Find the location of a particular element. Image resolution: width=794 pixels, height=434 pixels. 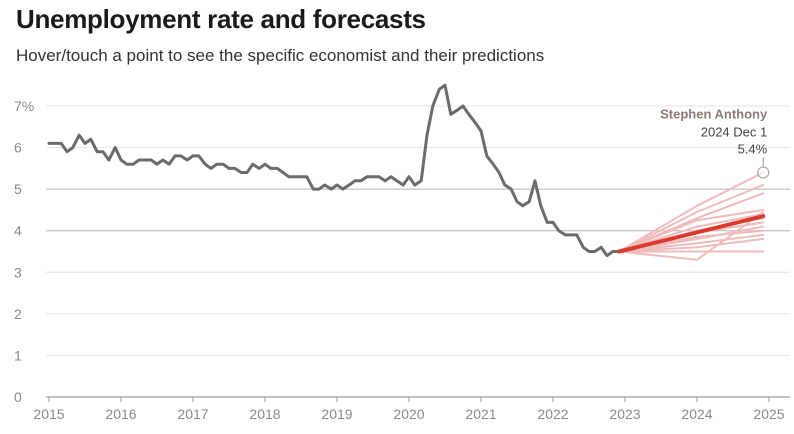

consensus-forecast-line is located at coordinates (691, 234).